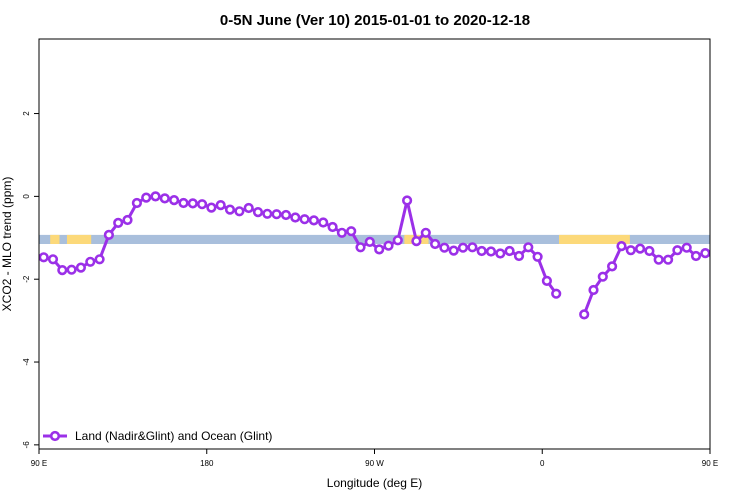 The image size is (750, 500). What do you see at coordinates (55, 436) in the screenshot?
I see `legend-marker` at bounding box center [55, 436].